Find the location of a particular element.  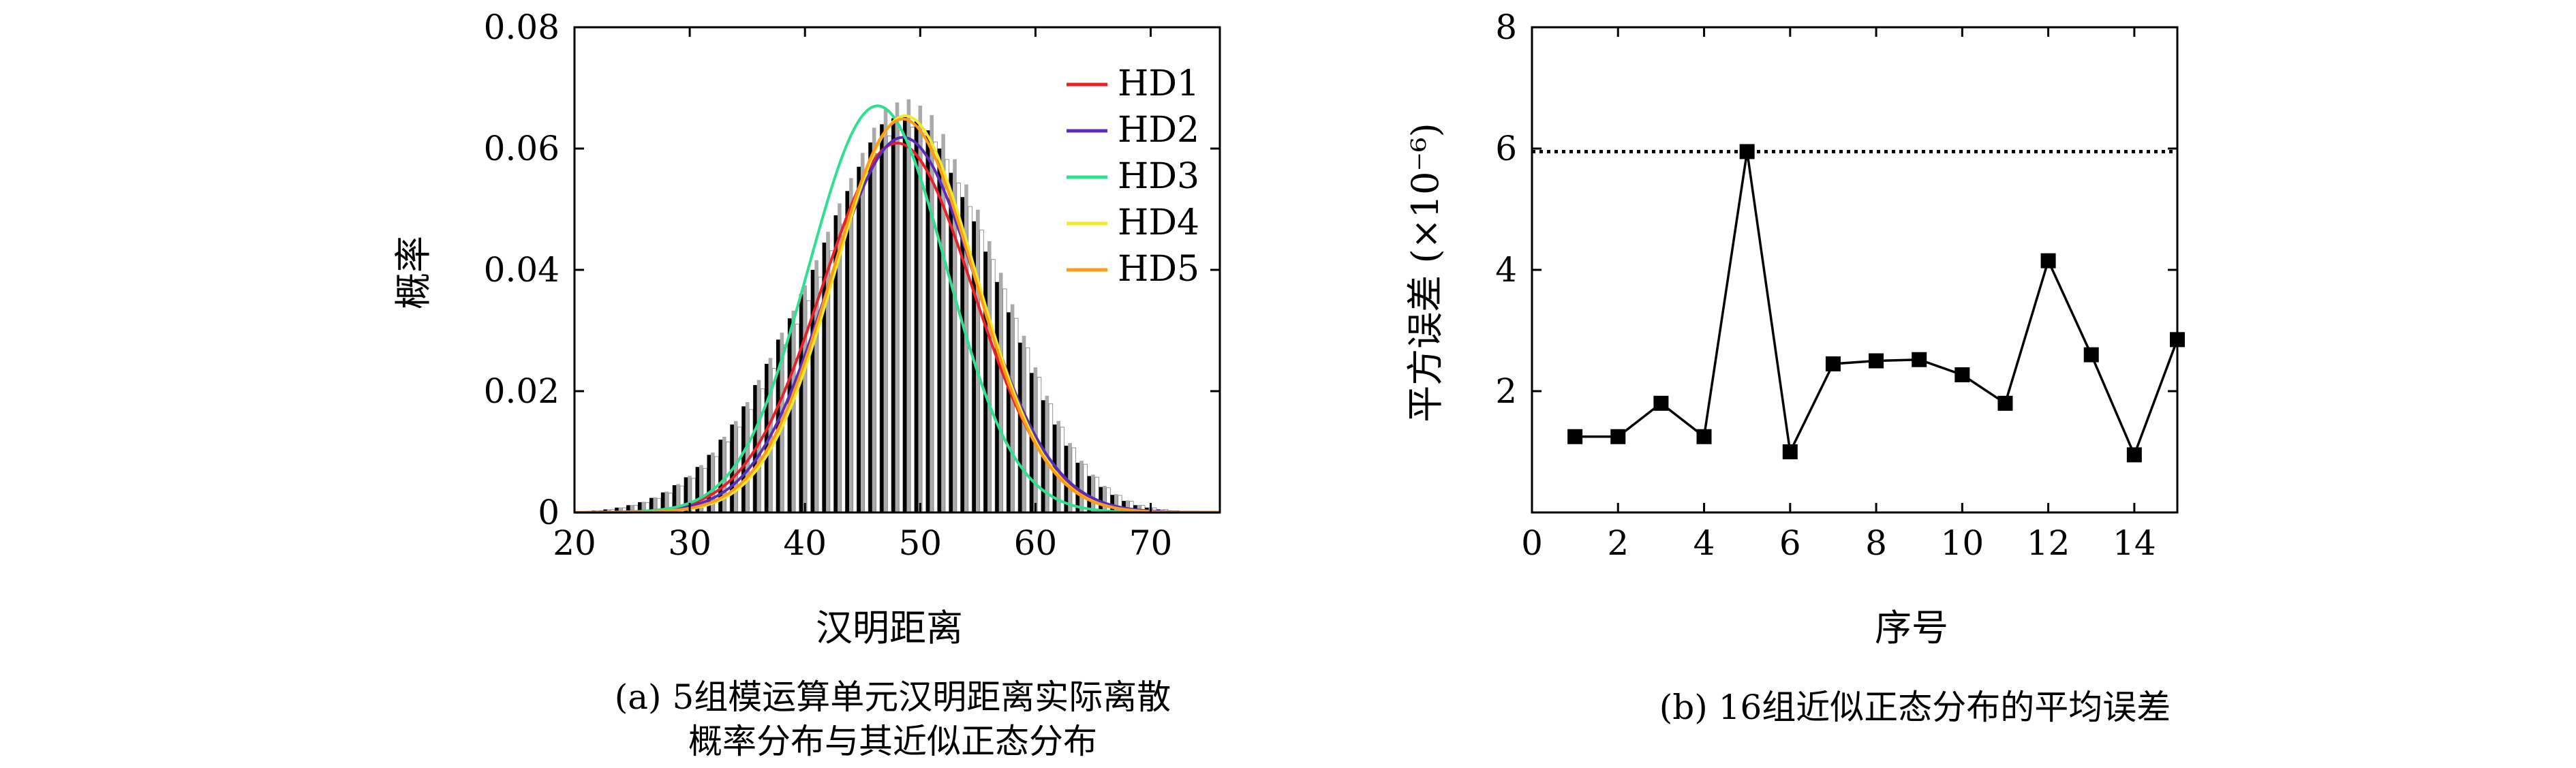

x-axis-label: 汉明距离 is located at coordinates (890, 627).